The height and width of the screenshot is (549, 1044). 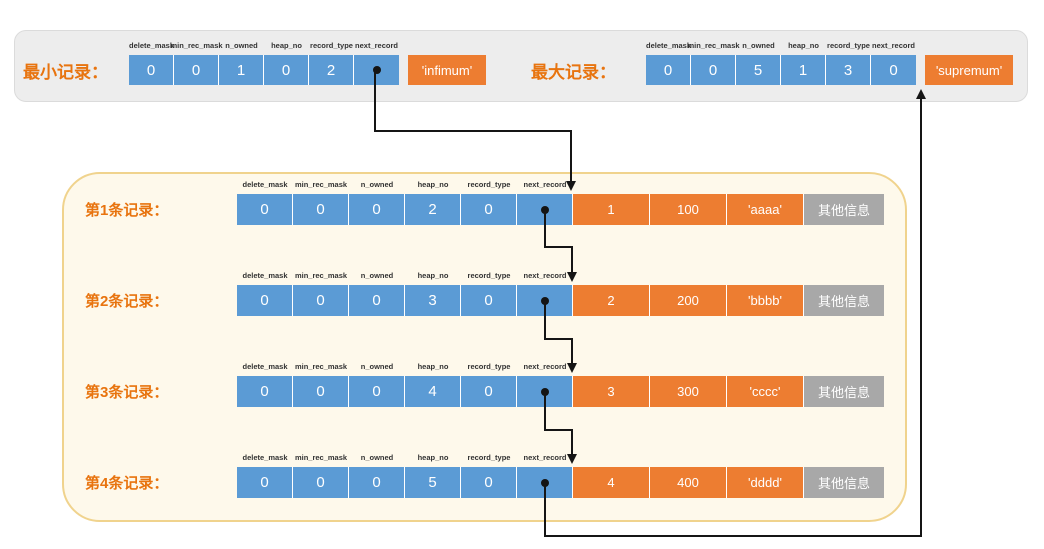 I want to click on record-cell-row: 0 0 0 4 0 3 300 'cccc' 其他信息, so click(x=560, y=391).